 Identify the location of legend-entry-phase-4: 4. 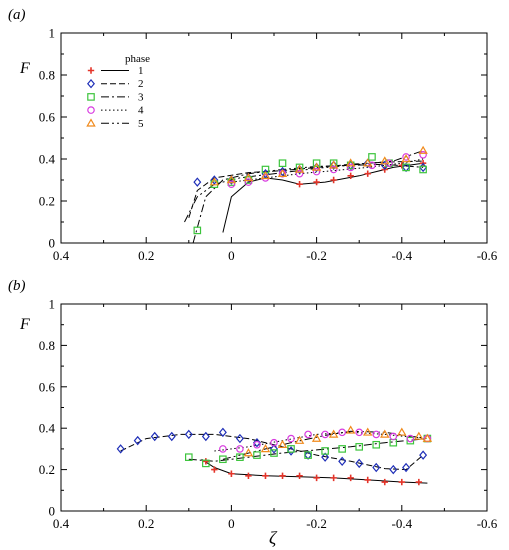
(115, 111).